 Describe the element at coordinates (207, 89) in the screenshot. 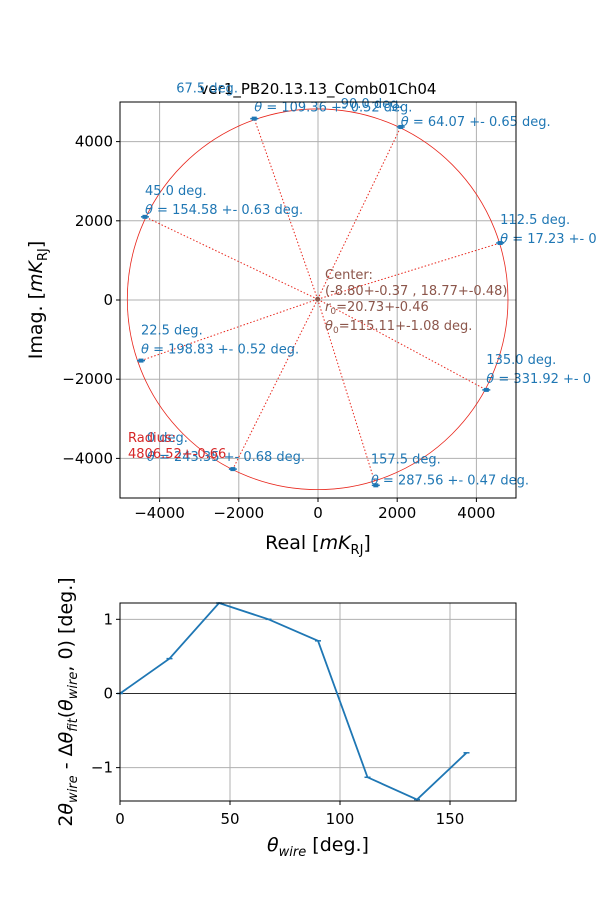

I see `wire-angle-label: 67.5 deg.` at that location.